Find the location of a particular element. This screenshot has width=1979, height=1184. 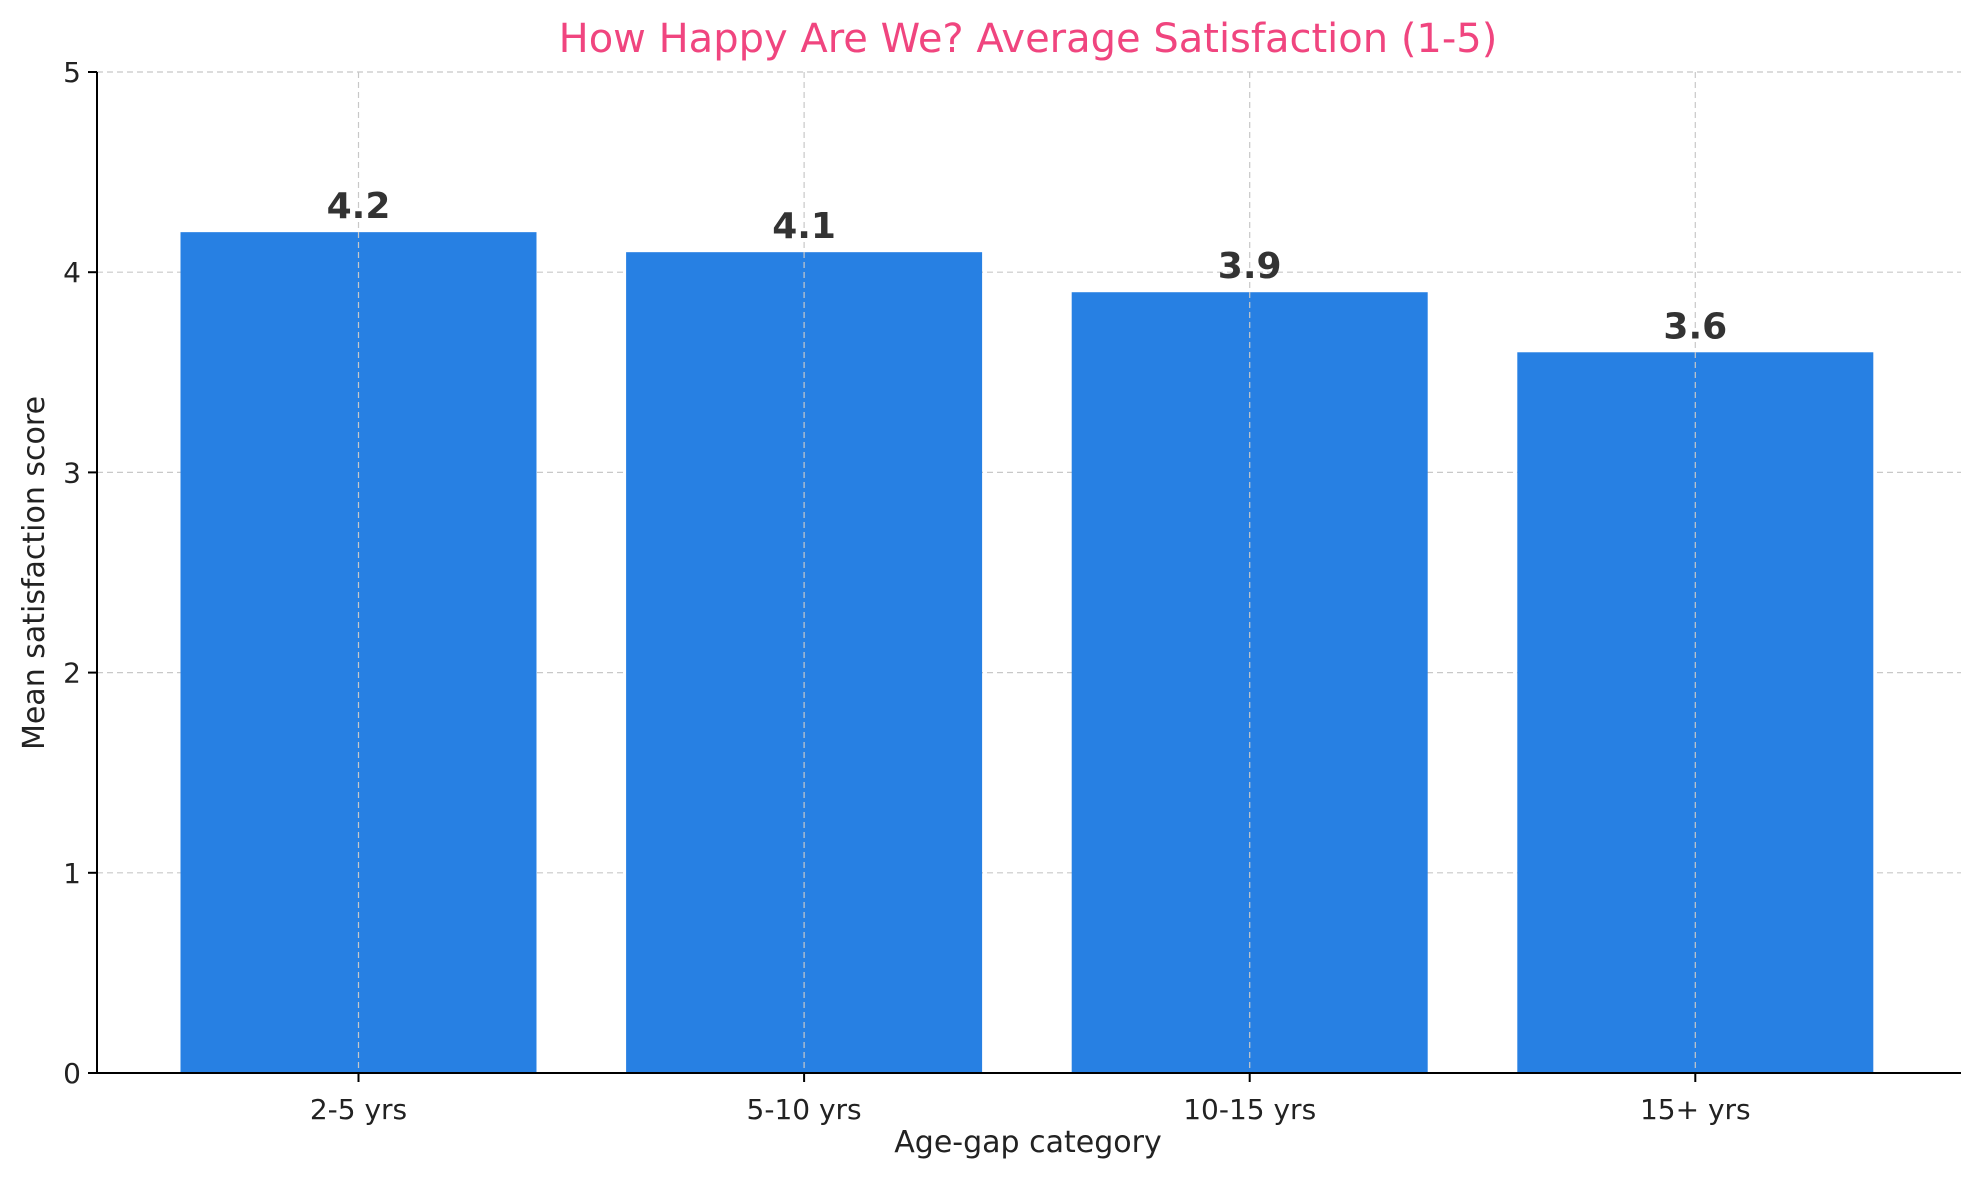

x-axis-title: Age-gap category is located at coordinates (1027, 1142).